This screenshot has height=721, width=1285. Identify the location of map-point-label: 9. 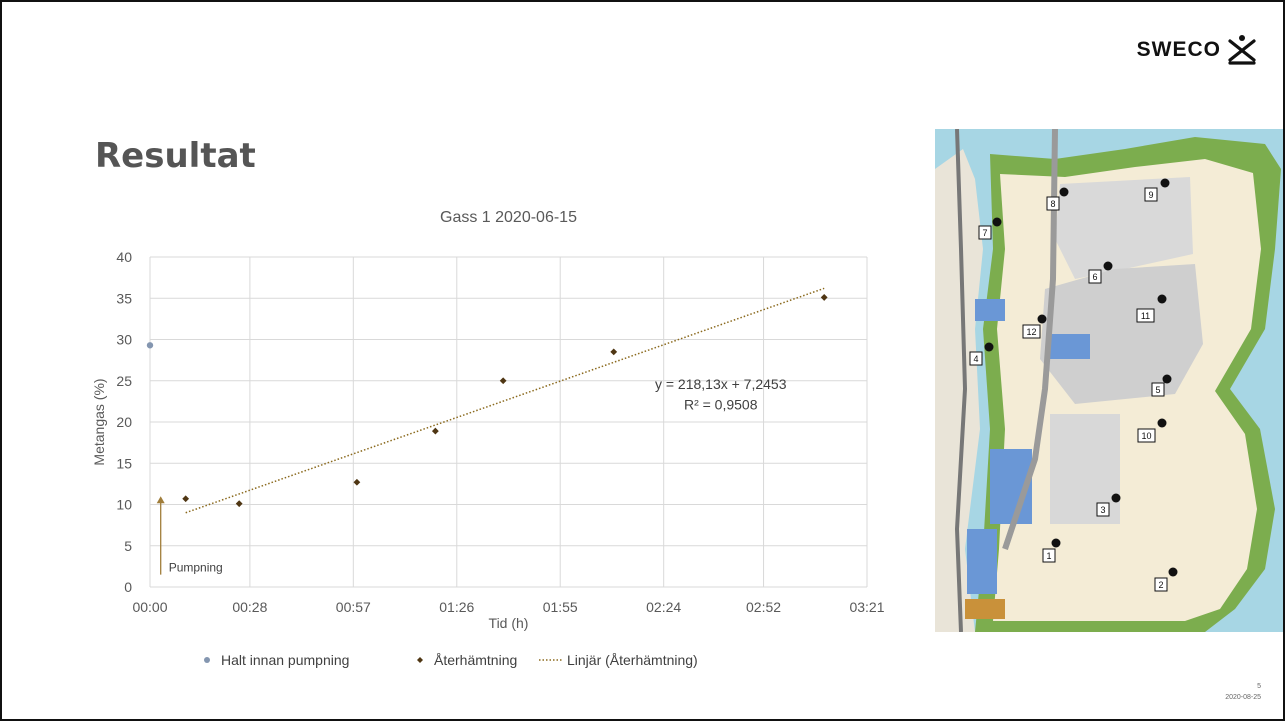
(1150, 195).